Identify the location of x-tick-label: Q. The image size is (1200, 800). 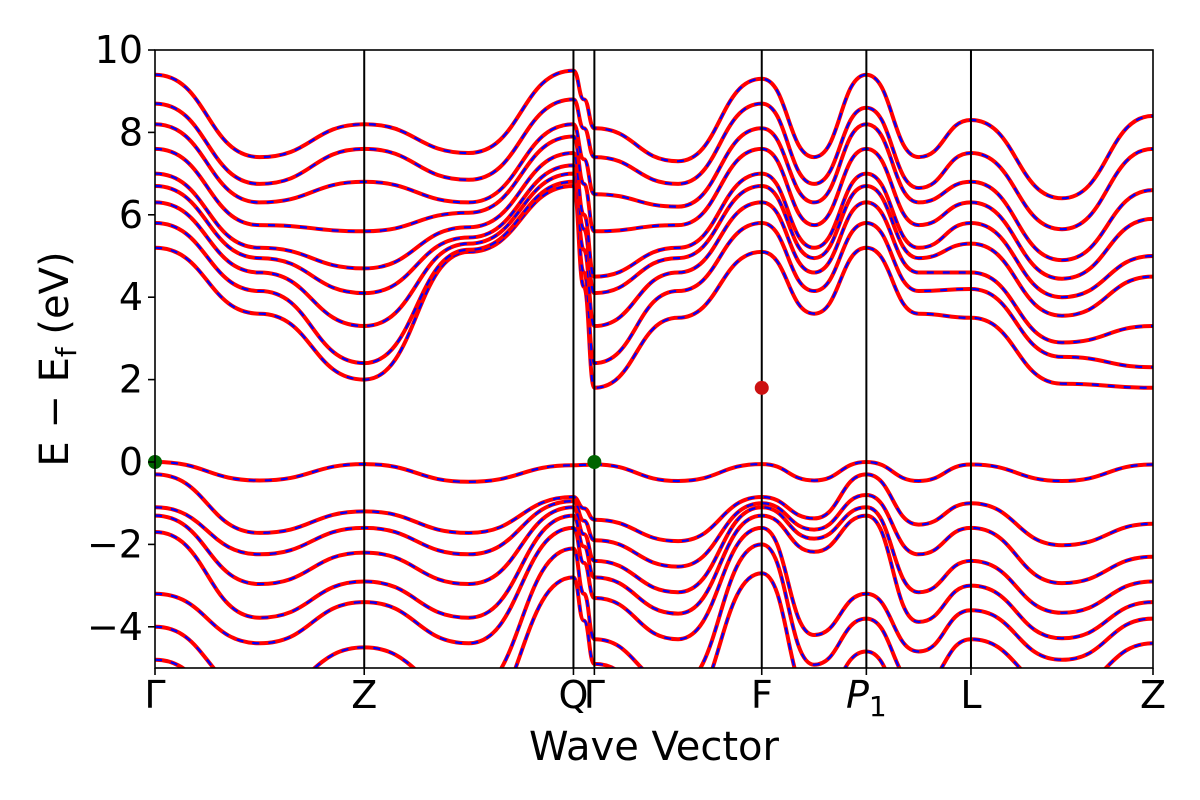
(573, 695).